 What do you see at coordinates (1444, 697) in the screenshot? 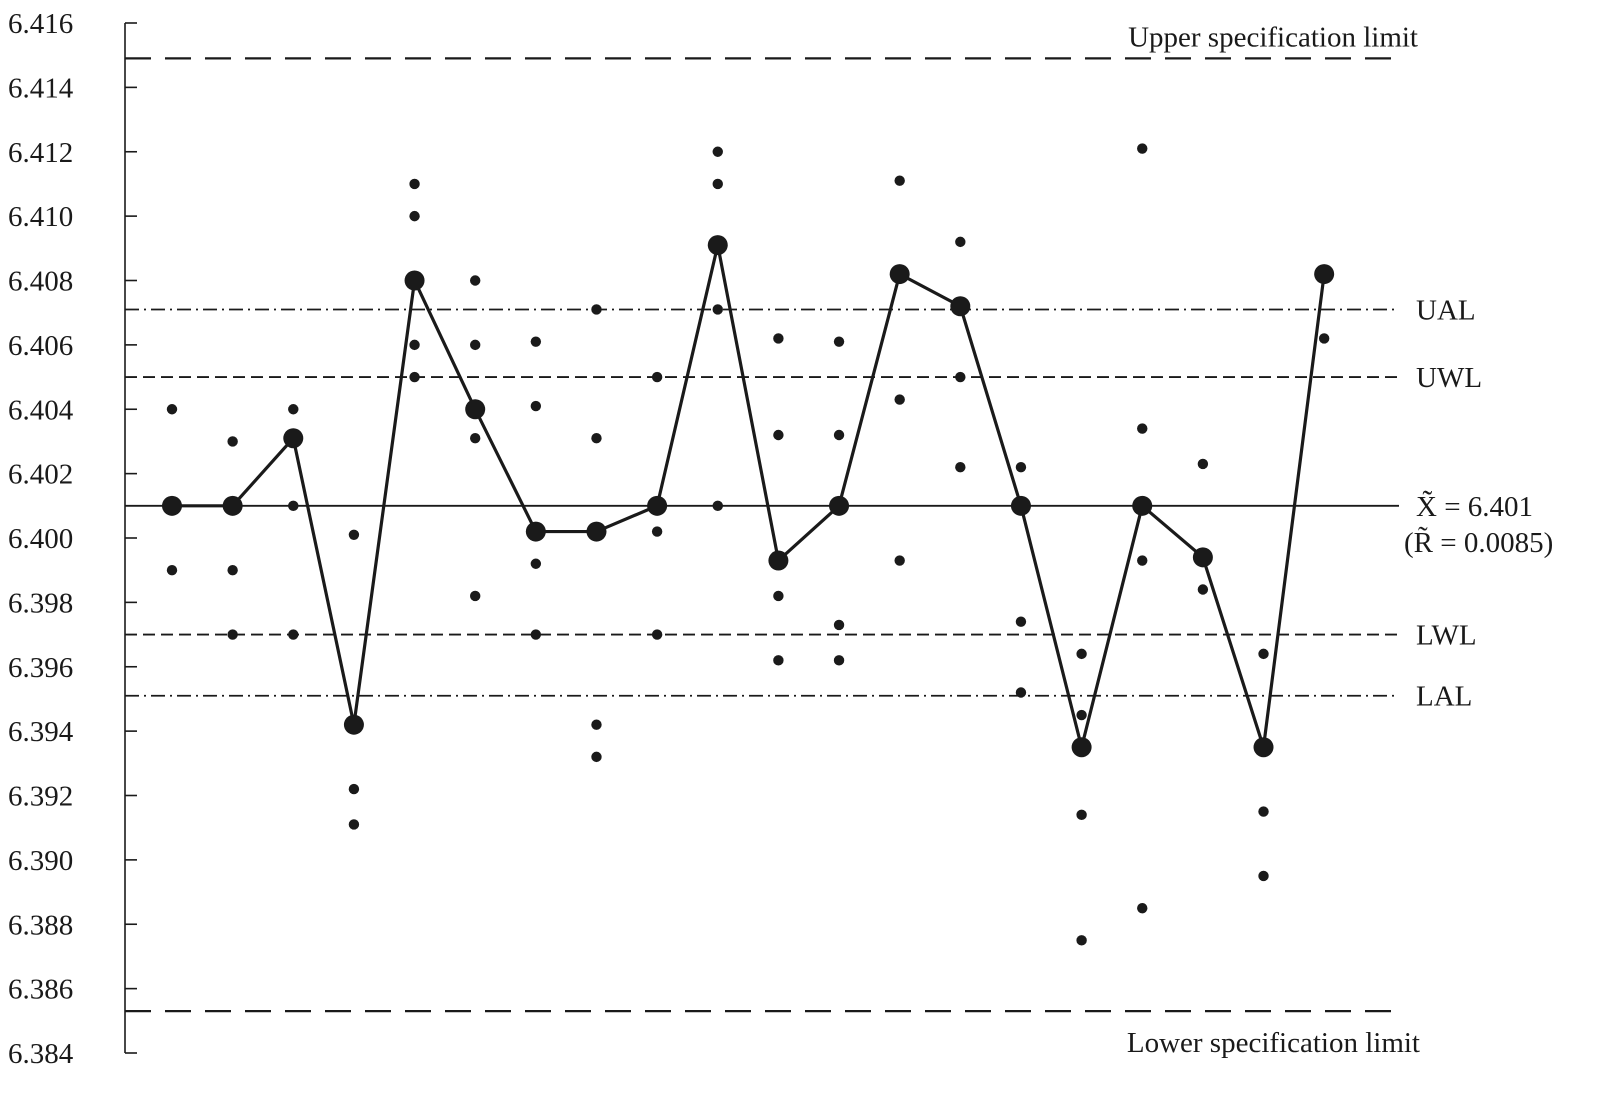
I see `ref-label-lal: LAL` at bounding box center [1444, 697].